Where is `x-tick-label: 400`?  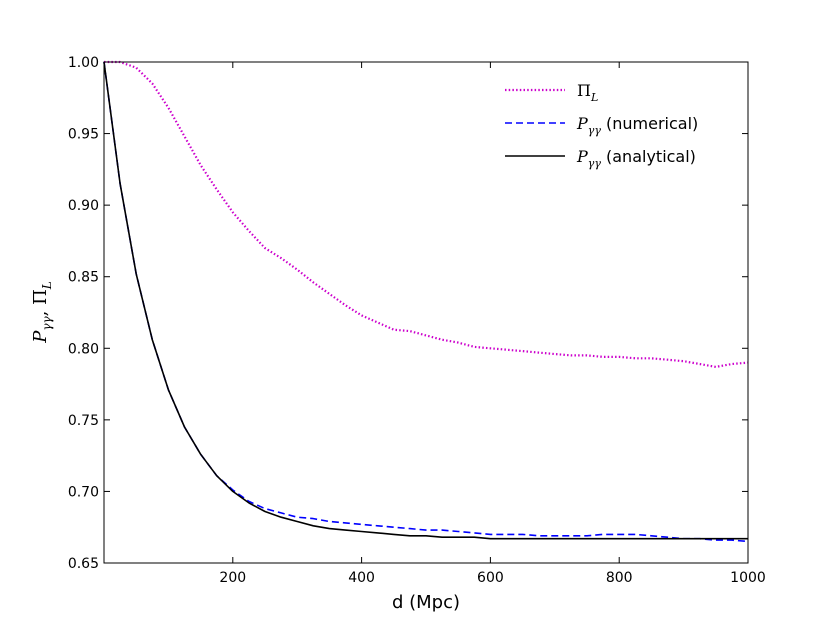
x-tick-label: 400 is located at coordinates (361, 578).